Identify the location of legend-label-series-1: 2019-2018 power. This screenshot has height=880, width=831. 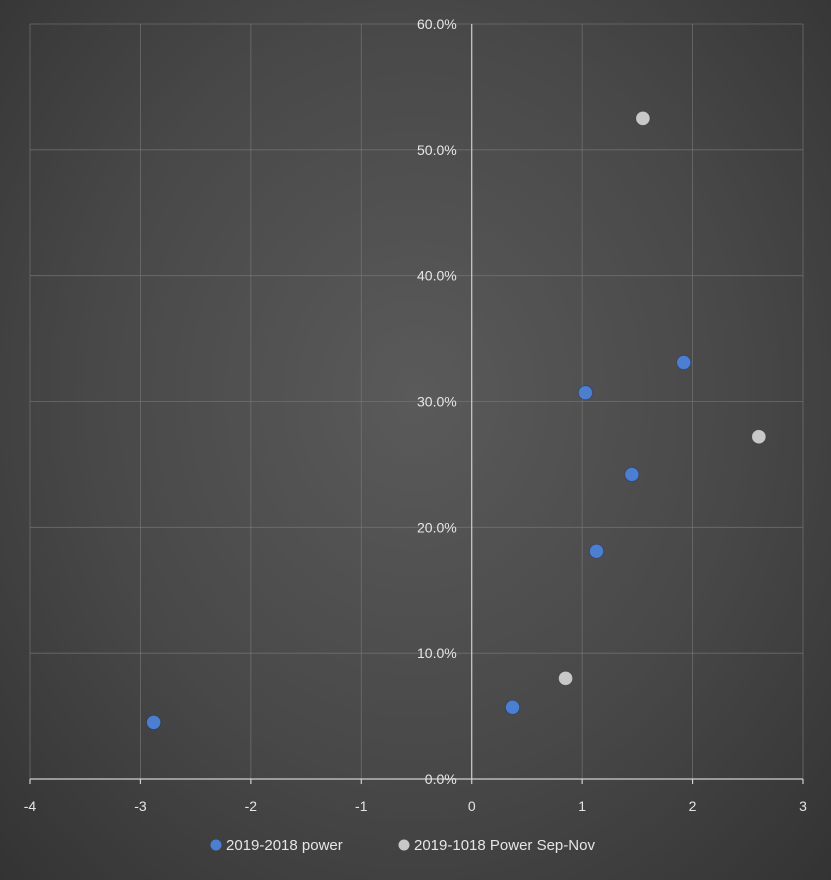
(284, 845).